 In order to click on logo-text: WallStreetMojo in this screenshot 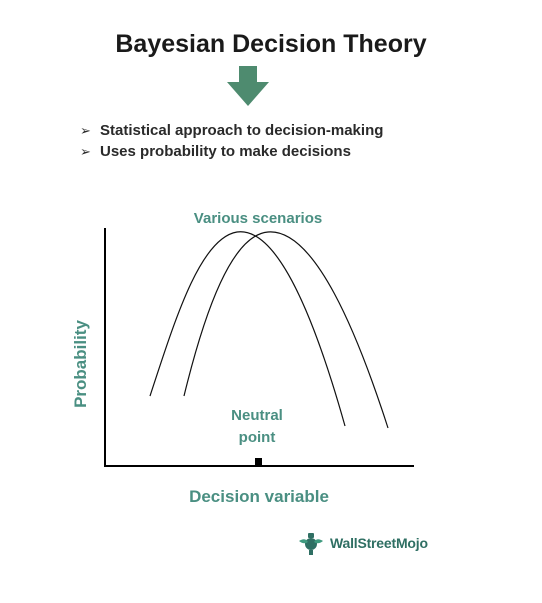, I will do `click(379, 543)`.